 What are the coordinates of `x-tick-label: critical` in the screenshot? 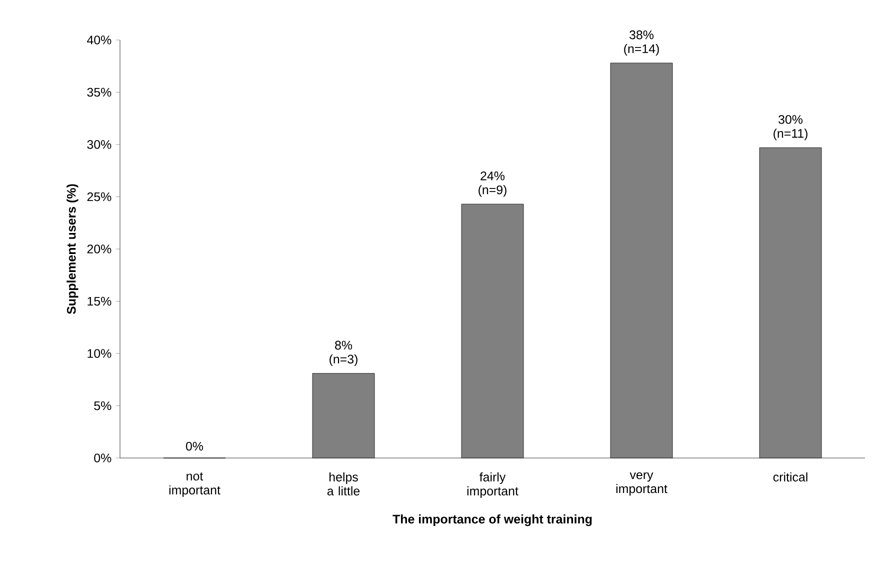 It's located at (790, 477).